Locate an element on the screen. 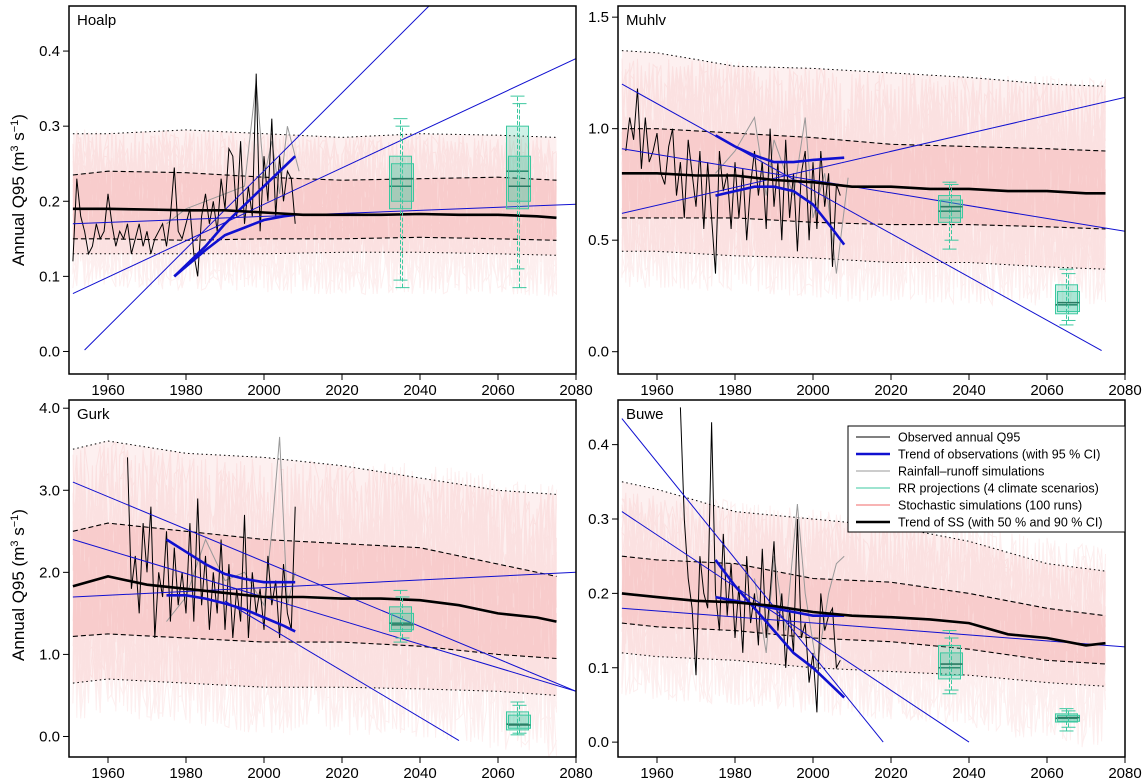 This screenshot has height=782, width=1142. x-tick-label: 1980 is located at coordinates (185, 390).